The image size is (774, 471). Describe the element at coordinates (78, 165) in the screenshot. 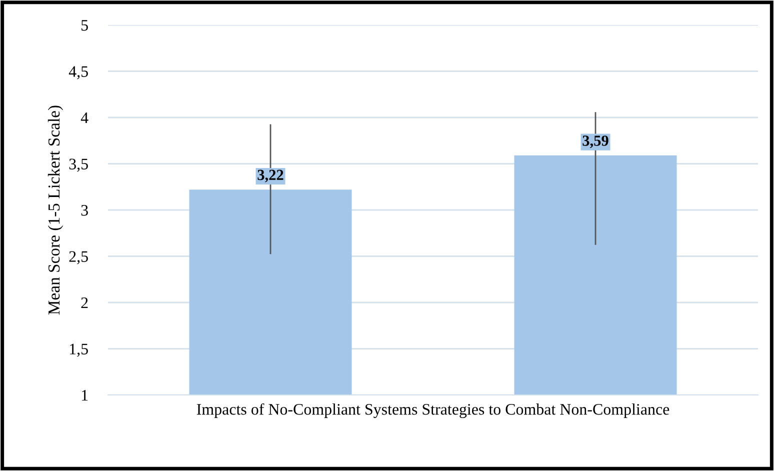

I see `y-tick-label: 3,5` at that location.